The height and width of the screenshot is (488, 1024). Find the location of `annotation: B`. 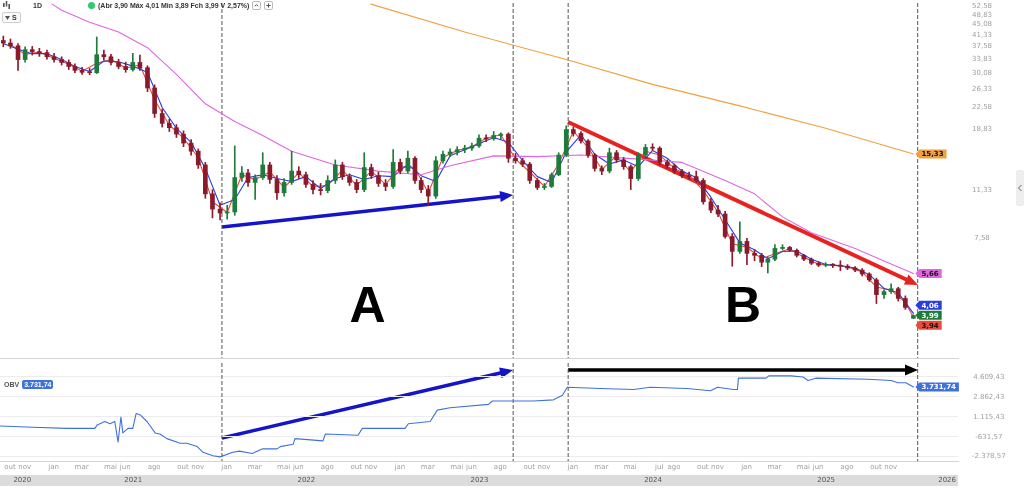

annotation: B is located at coordinates (742, 305).